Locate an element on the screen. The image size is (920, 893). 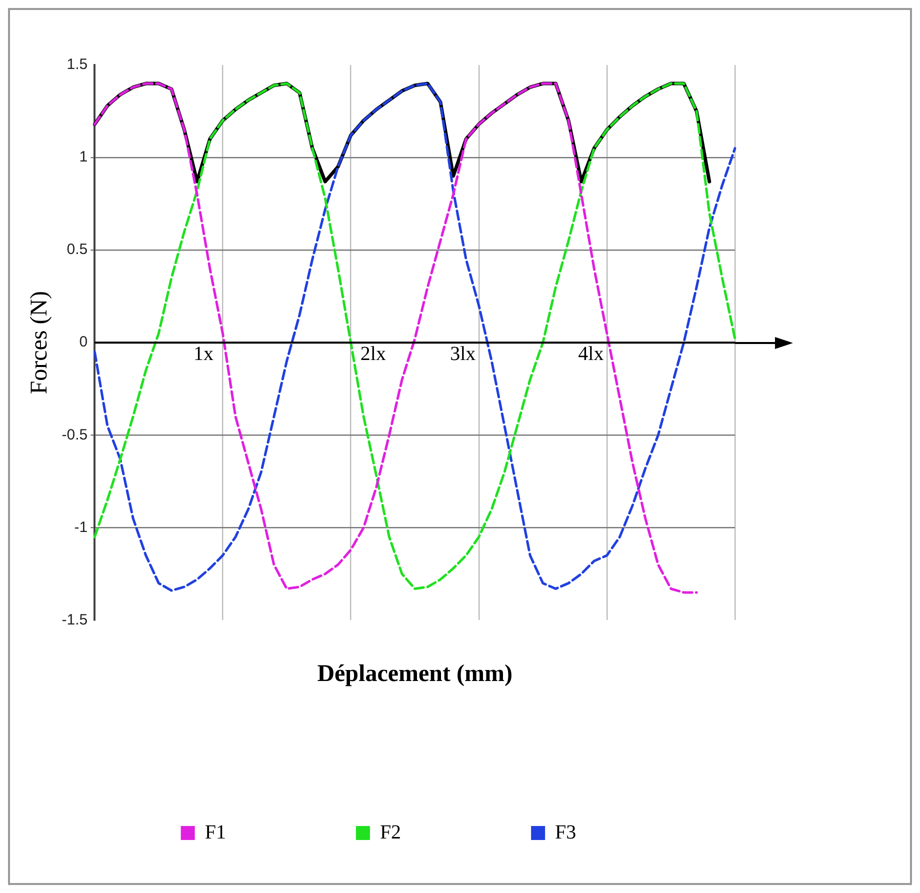
legend-label: F1 is located at coordinates (215, 832).